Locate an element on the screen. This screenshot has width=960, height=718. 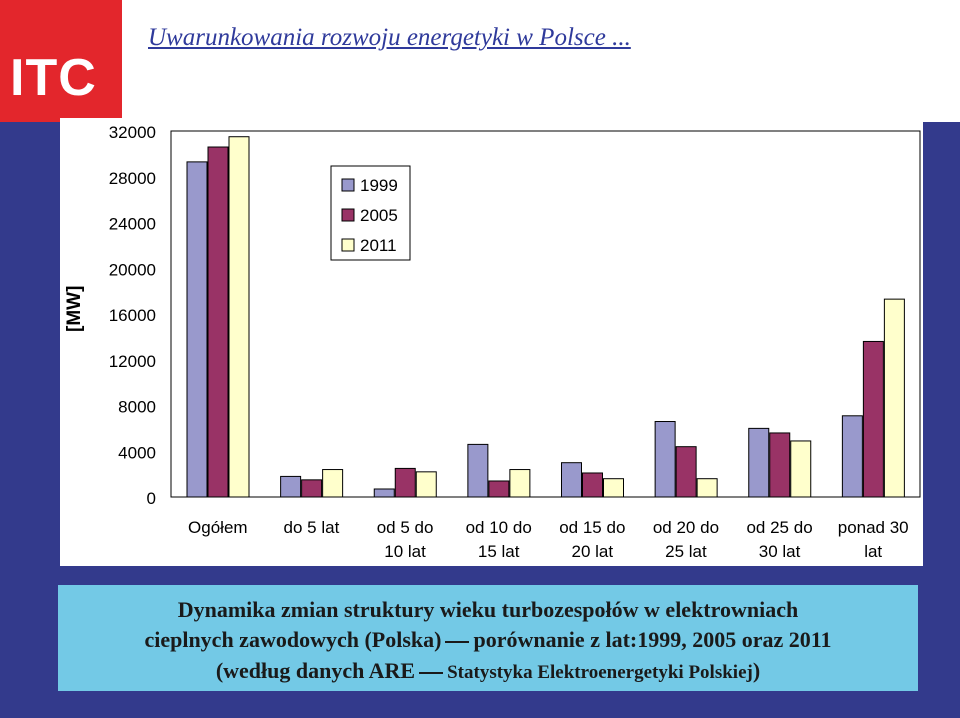
x-tick-label: od 25 do is located at coordinates (779, 527).